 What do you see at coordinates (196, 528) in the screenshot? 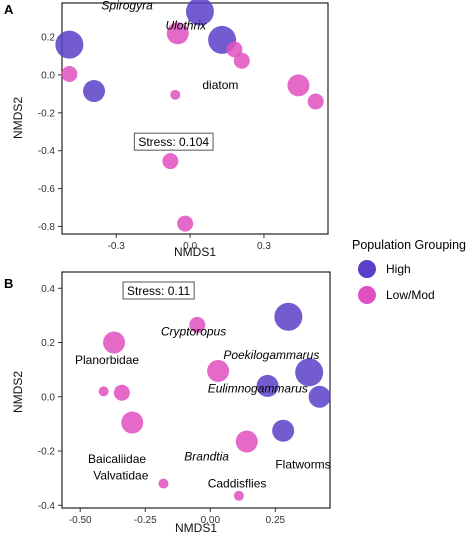
I see `panel-b-x-axis-label: NMDS1` at bounding box center [196, 528].